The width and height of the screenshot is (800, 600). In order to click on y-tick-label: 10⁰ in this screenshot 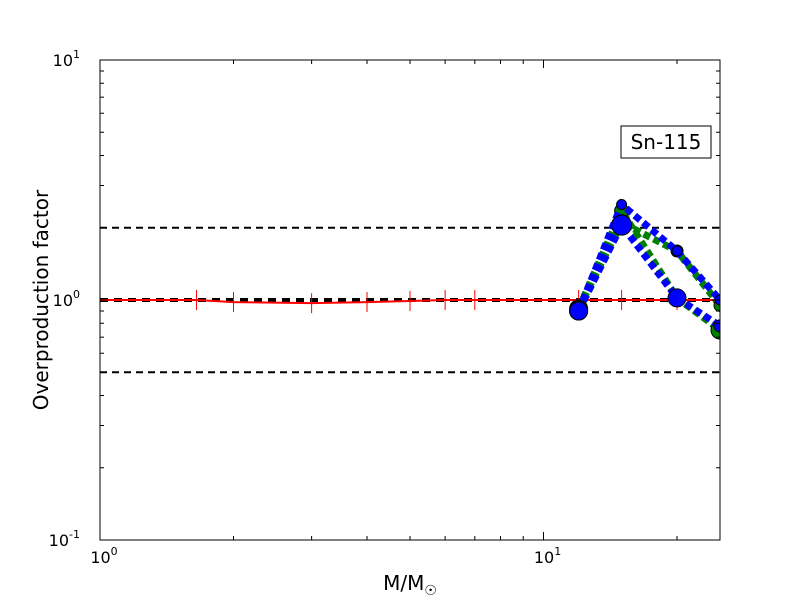, I will do `click(66, 299)`.